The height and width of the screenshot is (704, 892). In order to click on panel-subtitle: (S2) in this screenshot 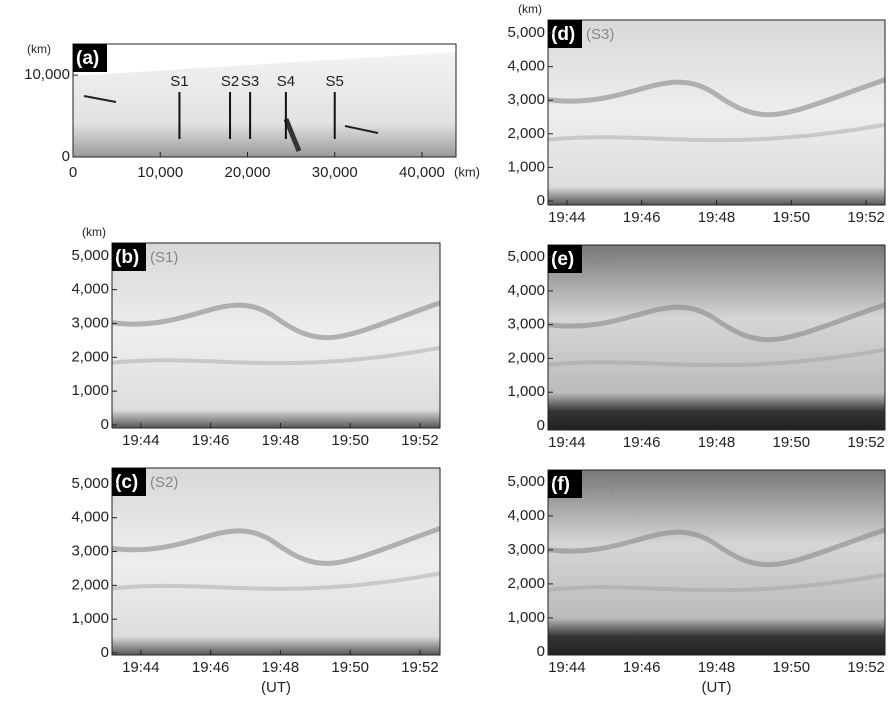, I will do `click(164, 482)`.